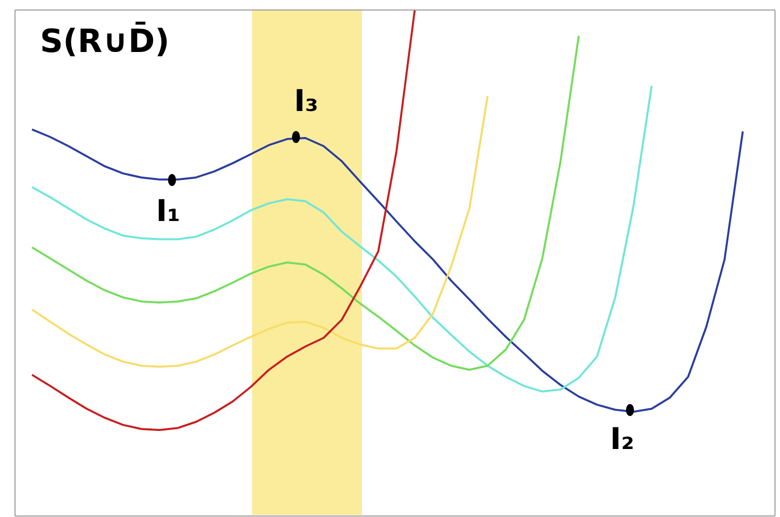 Image resolution: width=780 pixels, height=517 pixels. What do you see at coordinates (168, 211) in the screenshot?
I see `annotation: I₁` at bounding box center [168, 211].